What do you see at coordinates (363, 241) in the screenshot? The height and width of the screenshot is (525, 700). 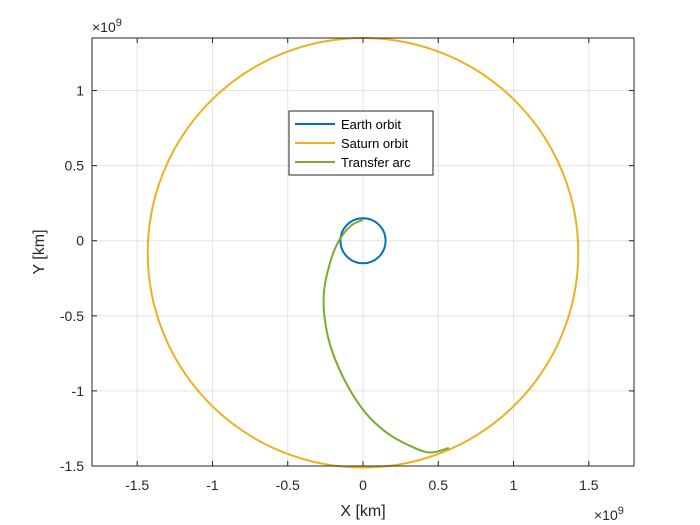 I see `series-earth-orbit` at bounding box center [363, 241].